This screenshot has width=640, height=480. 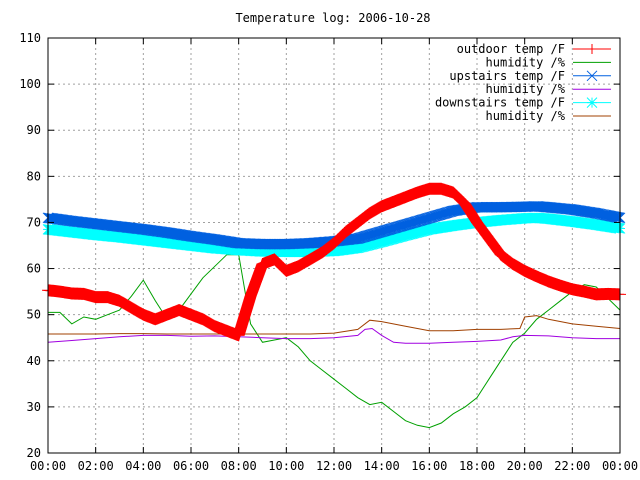 What do you see at coordinates (507, 76) in the screenshot?
I see `legend-label: upstairs temp /F` at bounding box center [507, 76].